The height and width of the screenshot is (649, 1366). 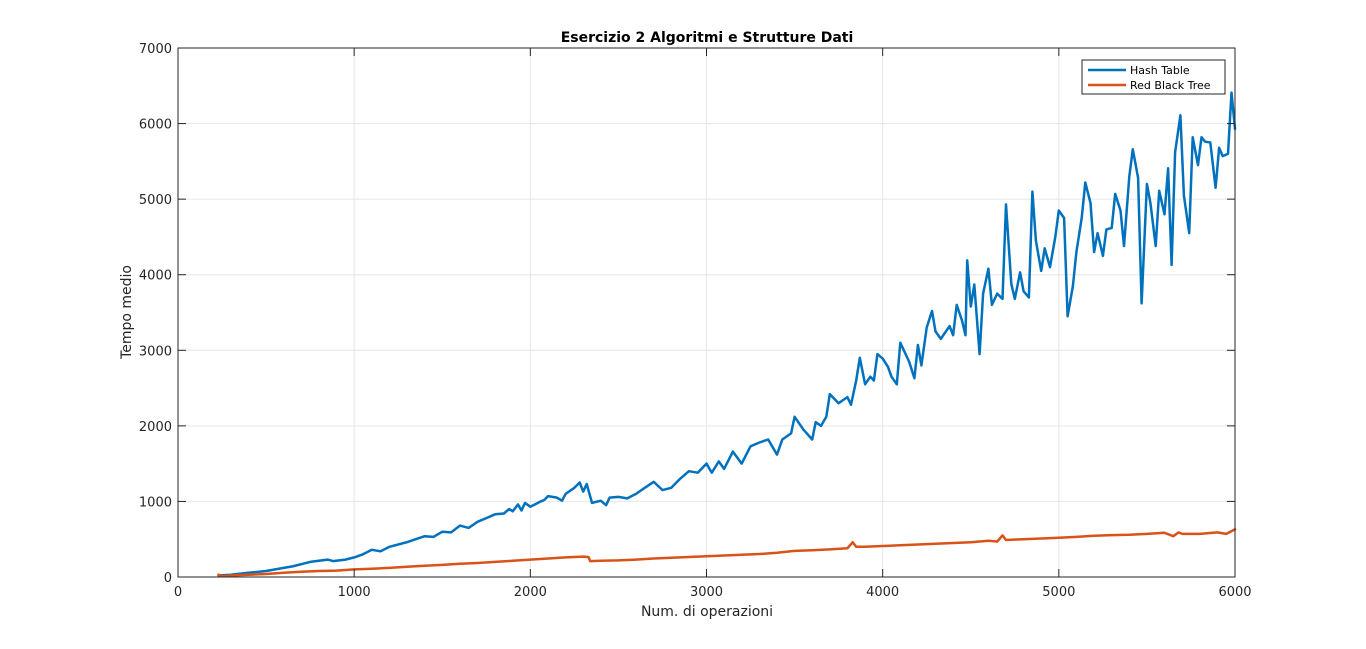 What do you see at coordinates (882, 592) in the screenshot?
I see `x-tick-label: 4000` at bounding box center [882, 592].